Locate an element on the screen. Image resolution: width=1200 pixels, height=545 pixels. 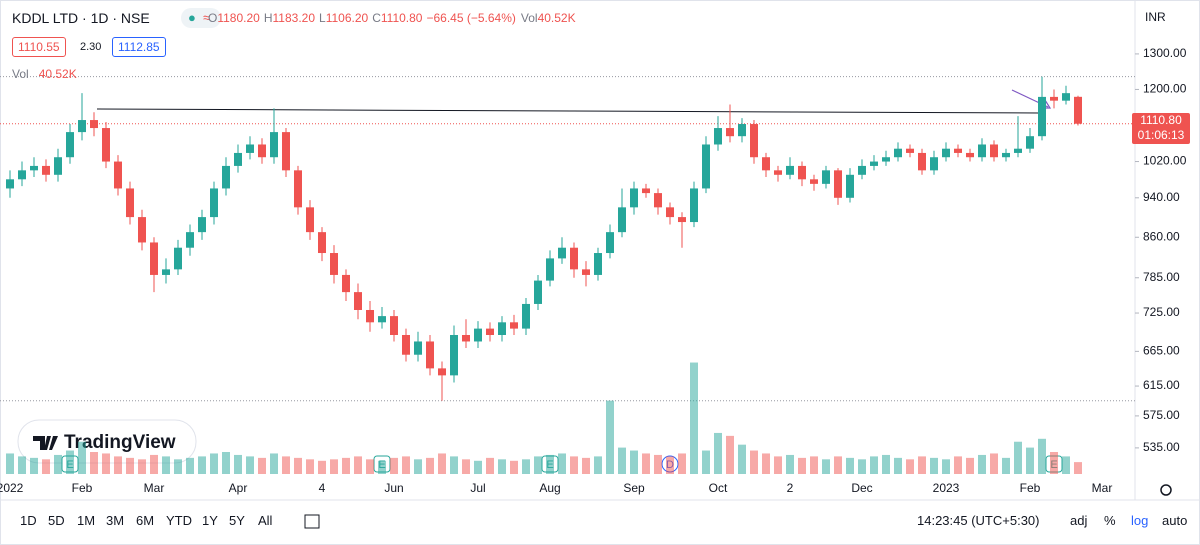
currency: INR is located at coordinates (1155, 17).